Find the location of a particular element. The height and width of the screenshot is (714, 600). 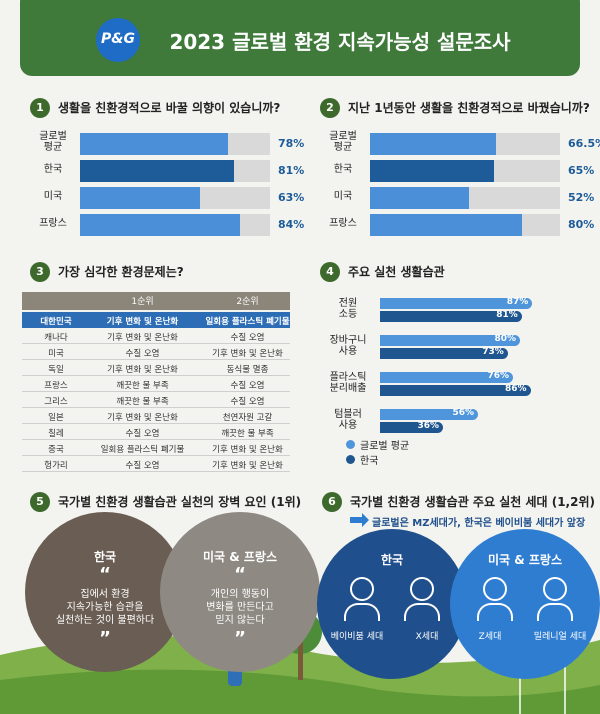

legend-swatch is located at coordinates (350, 444).